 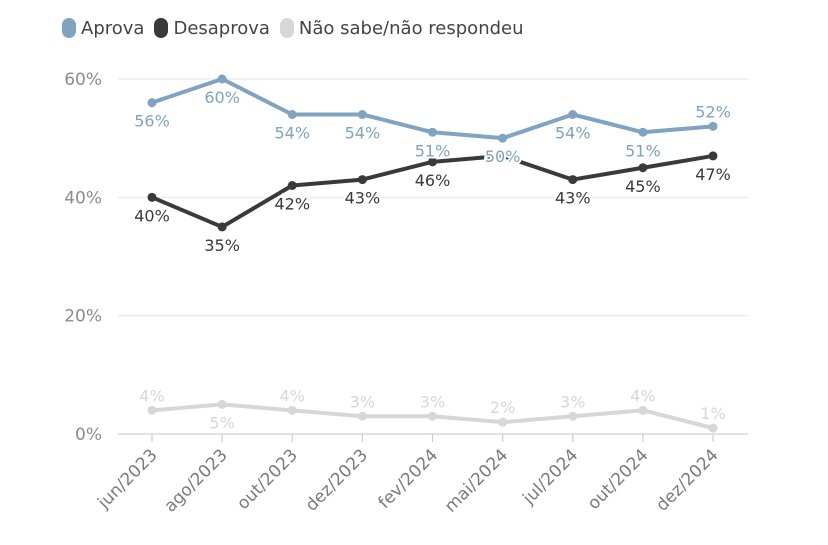 What do you see at coordinates (83, 80) in the screenshot?
I see `y-tick-label: 60%` at bounding box center [83, 80].